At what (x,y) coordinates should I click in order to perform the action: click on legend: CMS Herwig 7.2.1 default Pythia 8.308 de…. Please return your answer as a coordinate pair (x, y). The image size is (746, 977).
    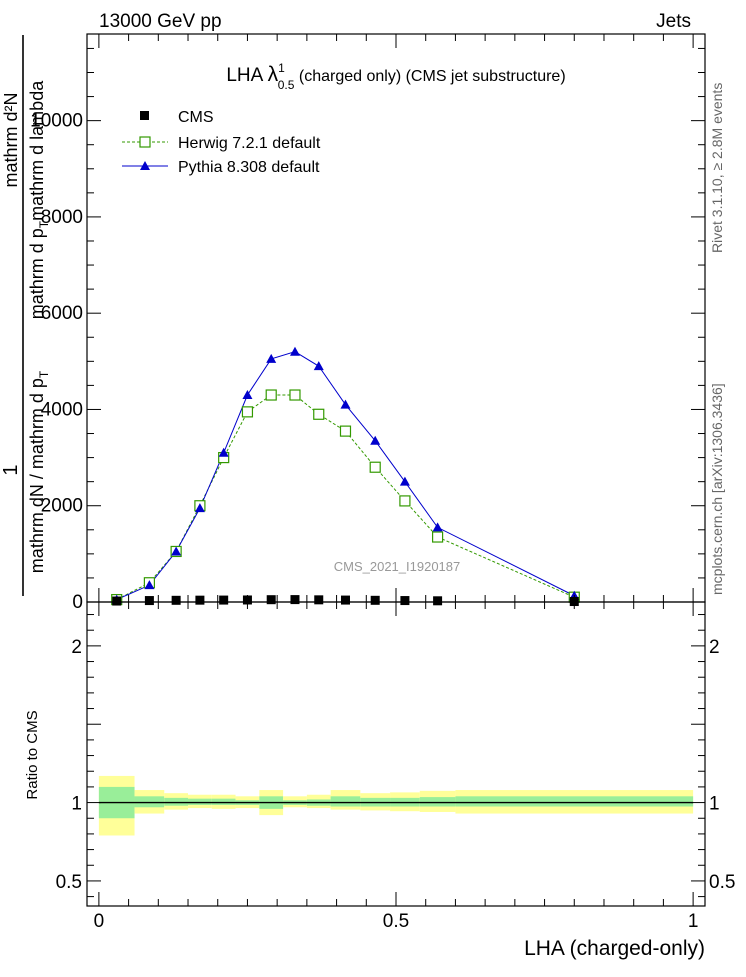
    Looking at the image, I should click on (221, 142).